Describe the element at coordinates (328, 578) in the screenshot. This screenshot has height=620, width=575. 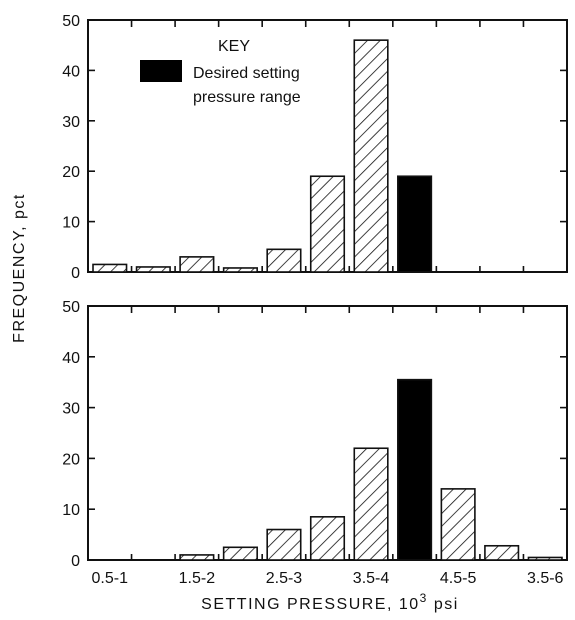
I see `x-tick-labels: 0.5-1 1.5-2 2.5-3 3.5-4 4.5-5 3.5-6` at that location.